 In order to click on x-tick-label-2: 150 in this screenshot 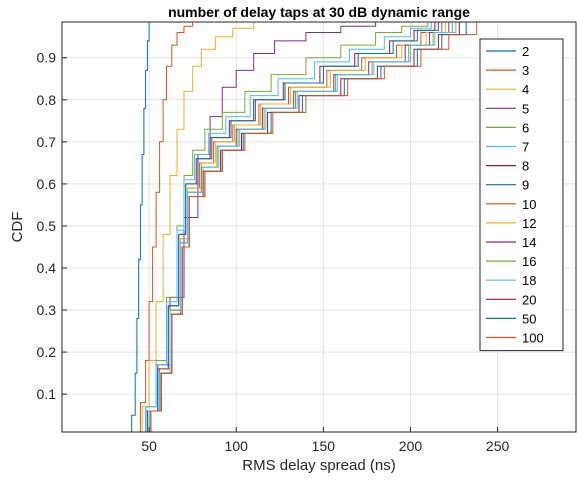, I will do `click(324, 446)`.